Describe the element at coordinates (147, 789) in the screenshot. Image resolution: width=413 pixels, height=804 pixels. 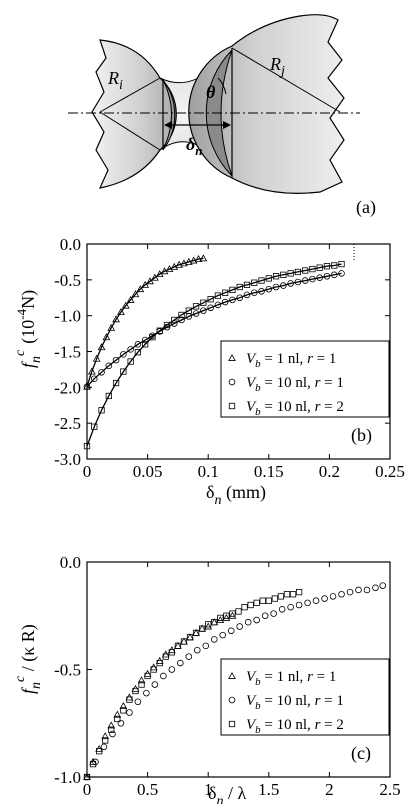
I see `chart-c-xtick-label: 0.5` at that location.